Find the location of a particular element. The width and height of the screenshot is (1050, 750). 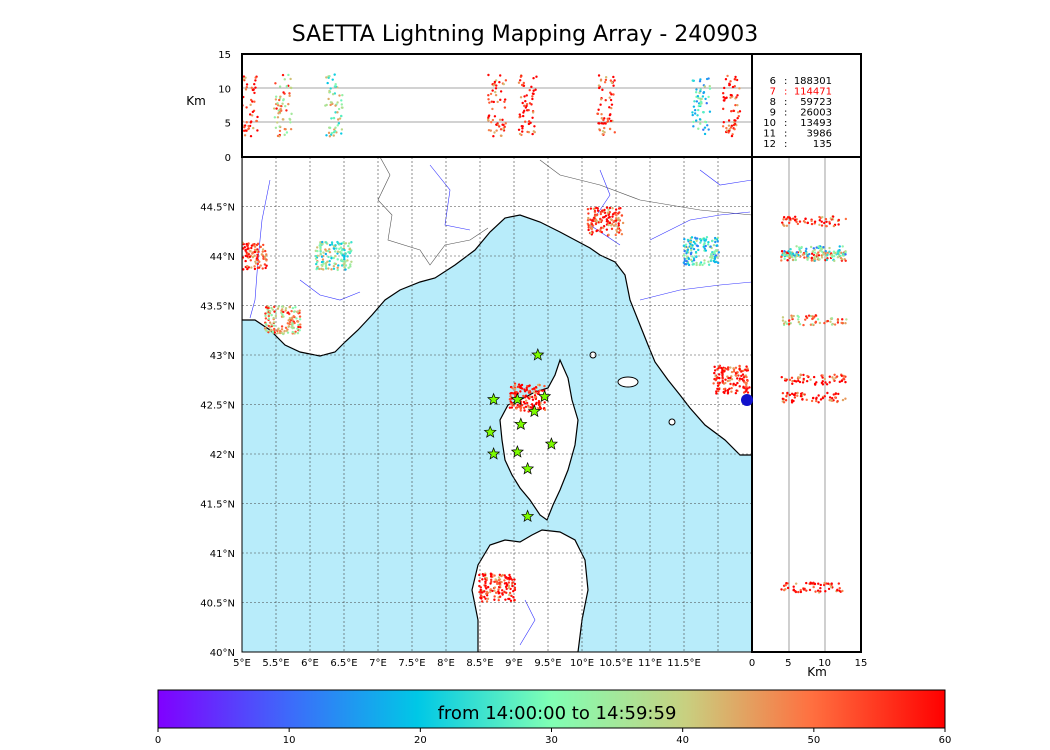

legend-station: 6 is located at coordinates (773, 81).